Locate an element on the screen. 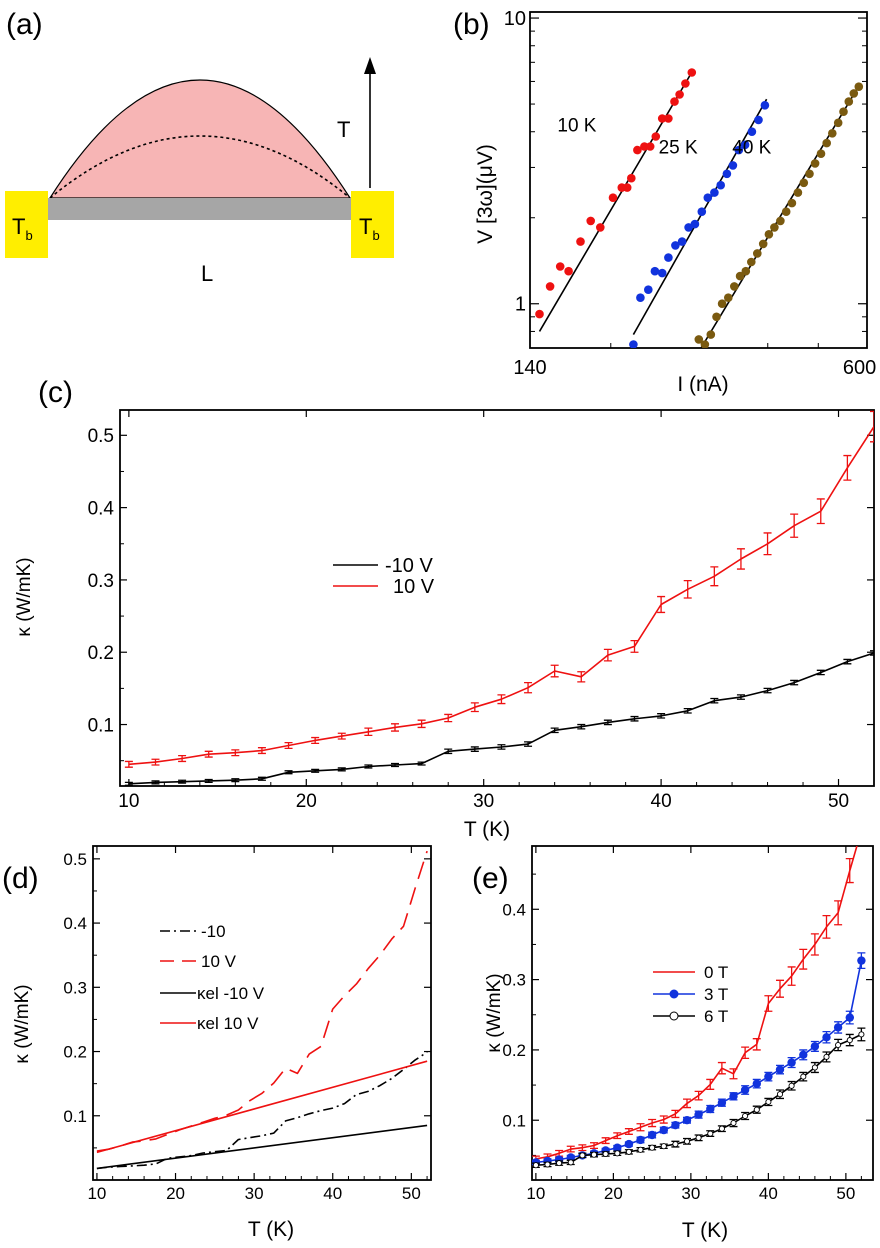 The image size is (880, 1248). panel-b-annotation-10-k: 10 K is located at coordinates (576, 126).